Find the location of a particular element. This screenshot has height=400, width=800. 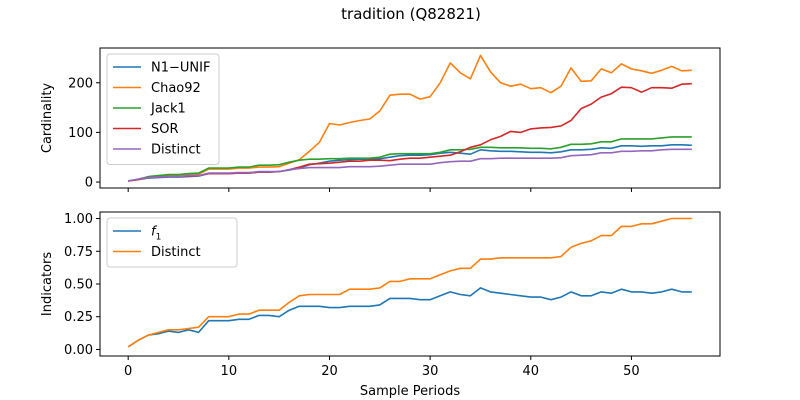

x-tick-label: 10 is located at coordinates (229, 371).